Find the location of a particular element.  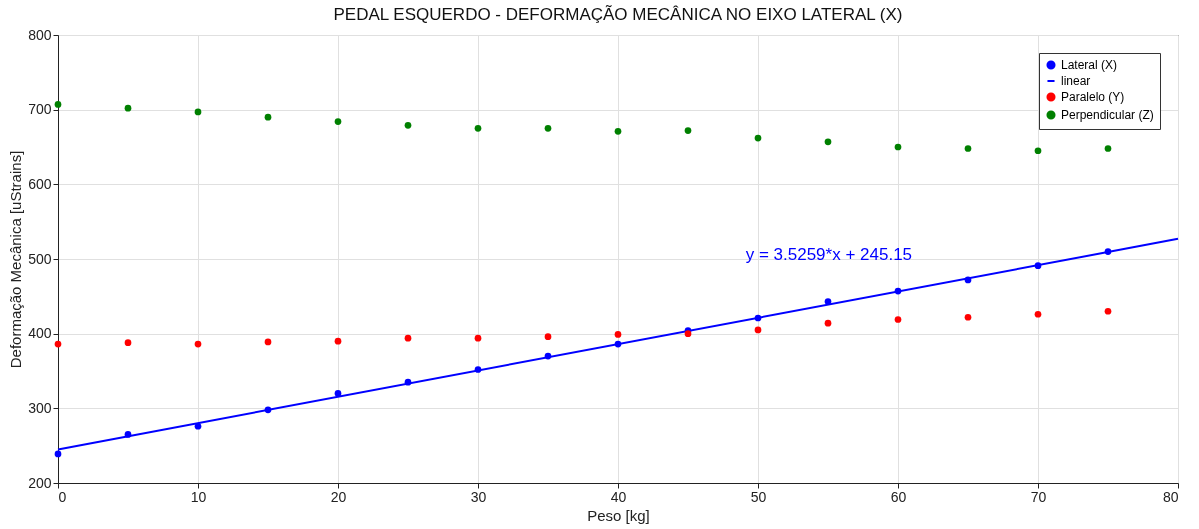

y-axis-title: Deformação Mecânica [uStrains] is located at coordinates (16, 259).